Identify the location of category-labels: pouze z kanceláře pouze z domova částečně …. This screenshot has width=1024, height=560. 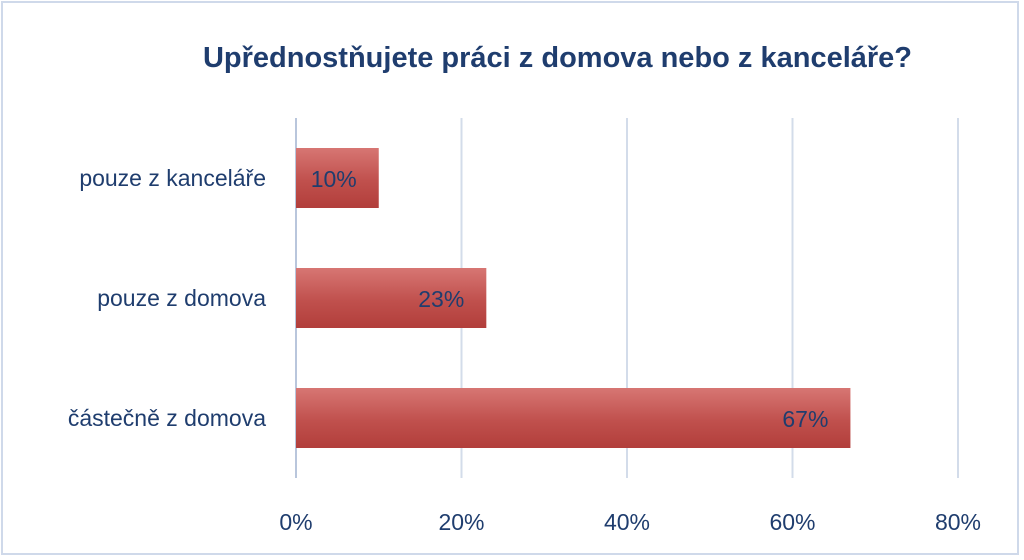
(167, 298).